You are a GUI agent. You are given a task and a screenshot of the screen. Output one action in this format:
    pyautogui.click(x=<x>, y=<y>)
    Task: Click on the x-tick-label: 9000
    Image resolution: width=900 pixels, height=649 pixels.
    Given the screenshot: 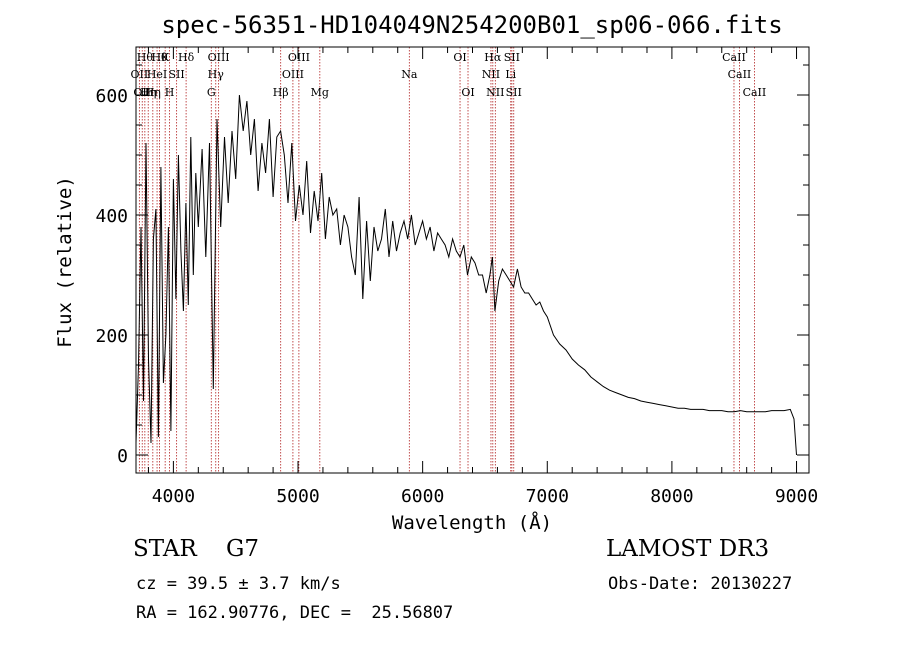 What is the action you would take?
    pyautogui.click(x=796, y=496)
    